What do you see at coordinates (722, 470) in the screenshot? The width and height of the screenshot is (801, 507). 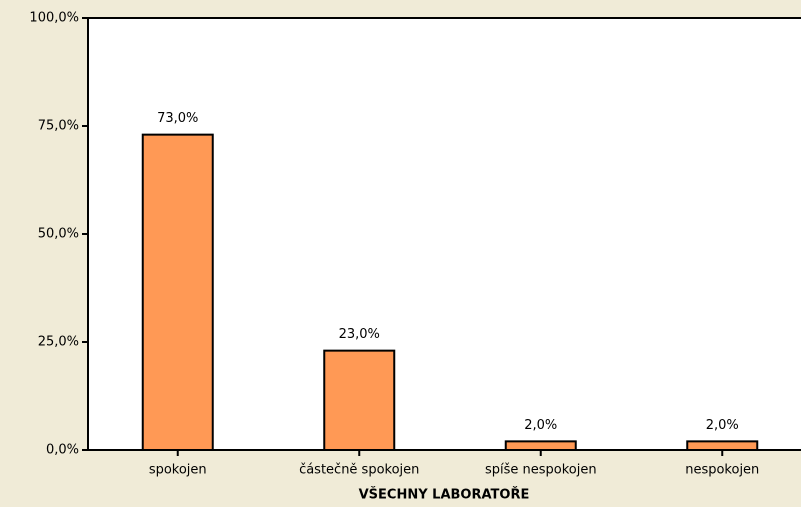 I see `x-tick-label: nespokojen` at bounding box center [722, 470].